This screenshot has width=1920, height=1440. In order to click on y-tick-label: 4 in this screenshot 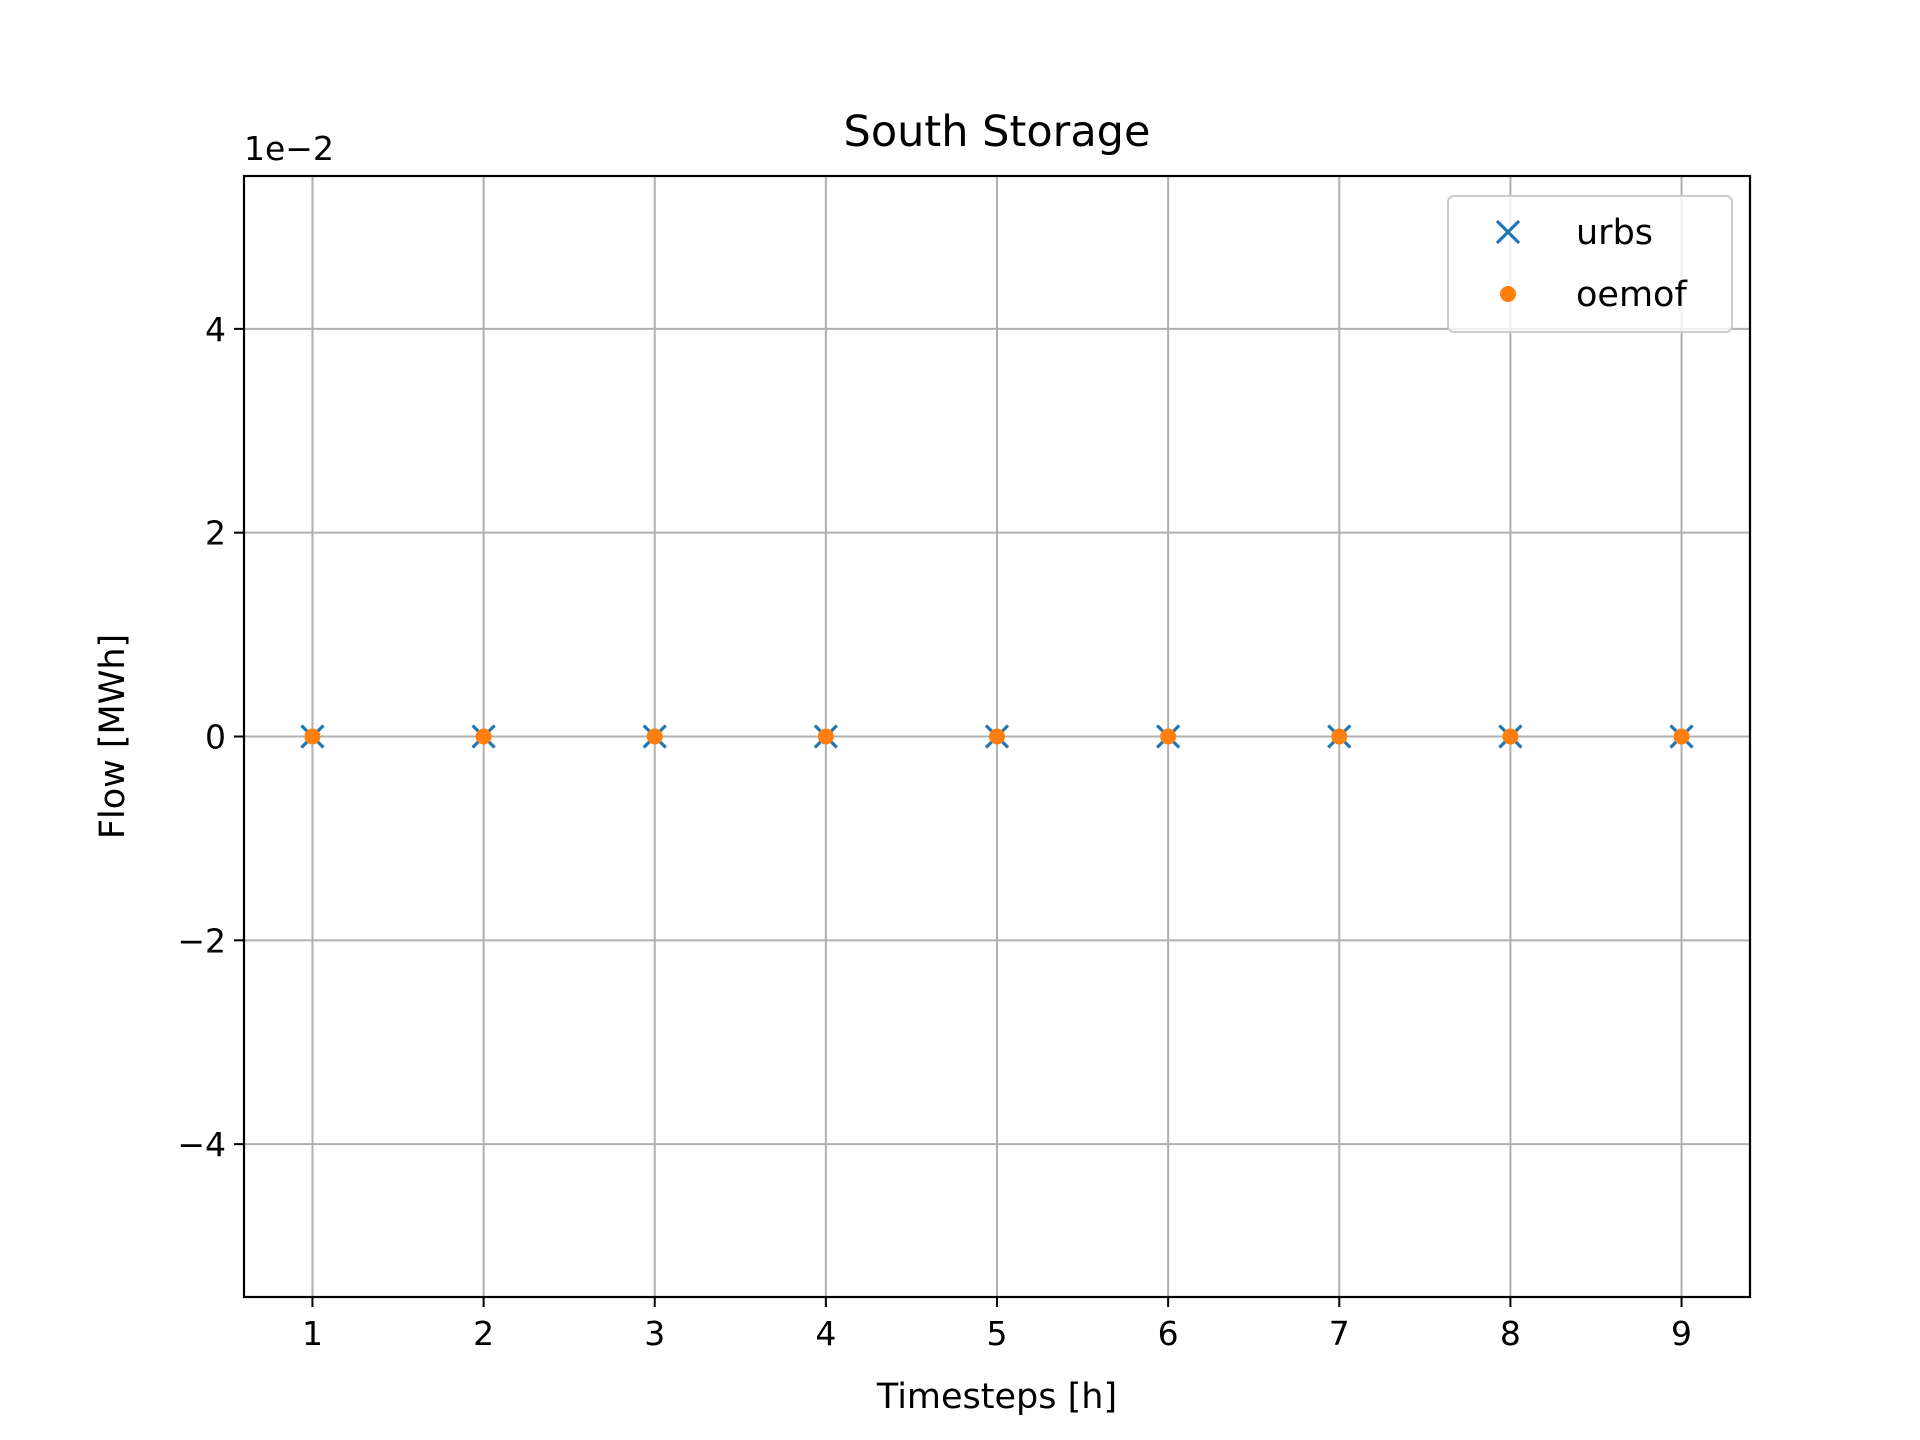, I will do `click(215, 329)`.